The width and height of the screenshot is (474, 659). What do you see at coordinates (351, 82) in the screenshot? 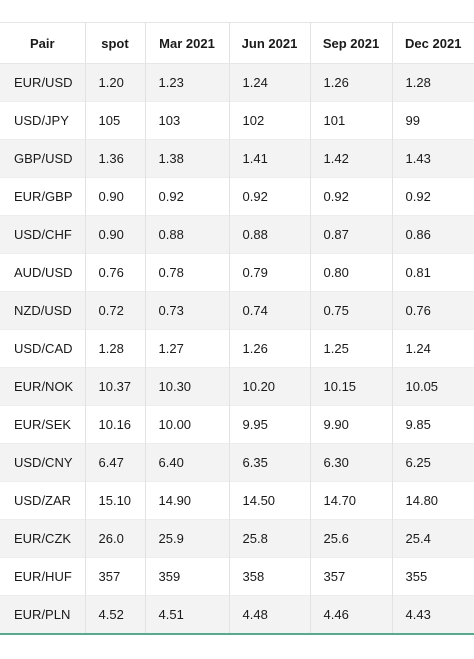
I see `sep-2021-cell: 1.26` at bounding box center [351, 82].